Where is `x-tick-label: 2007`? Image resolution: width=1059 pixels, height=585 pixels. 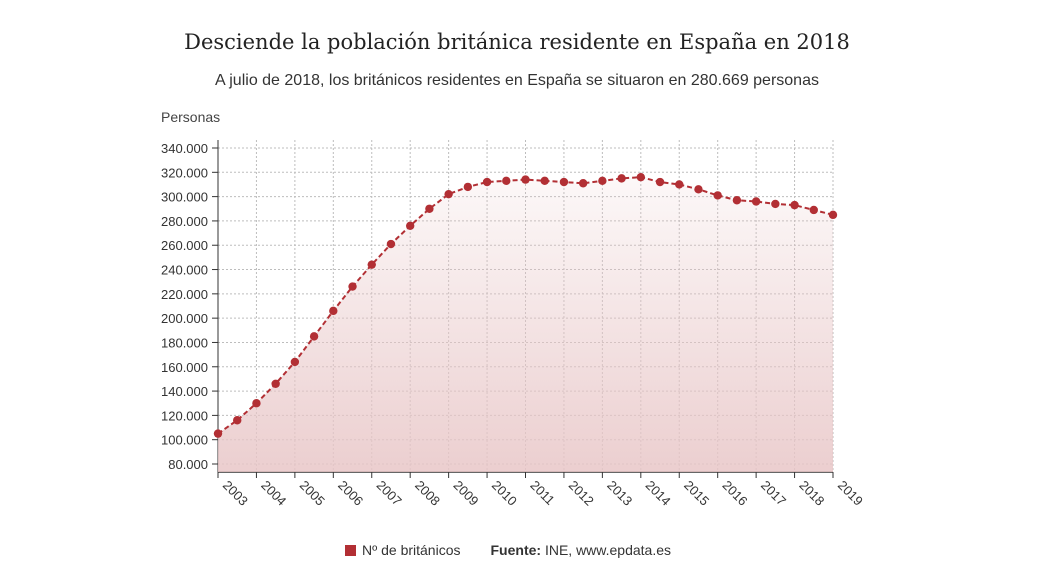 x-tick-label: 2007 is located at coordinates (389, 493).